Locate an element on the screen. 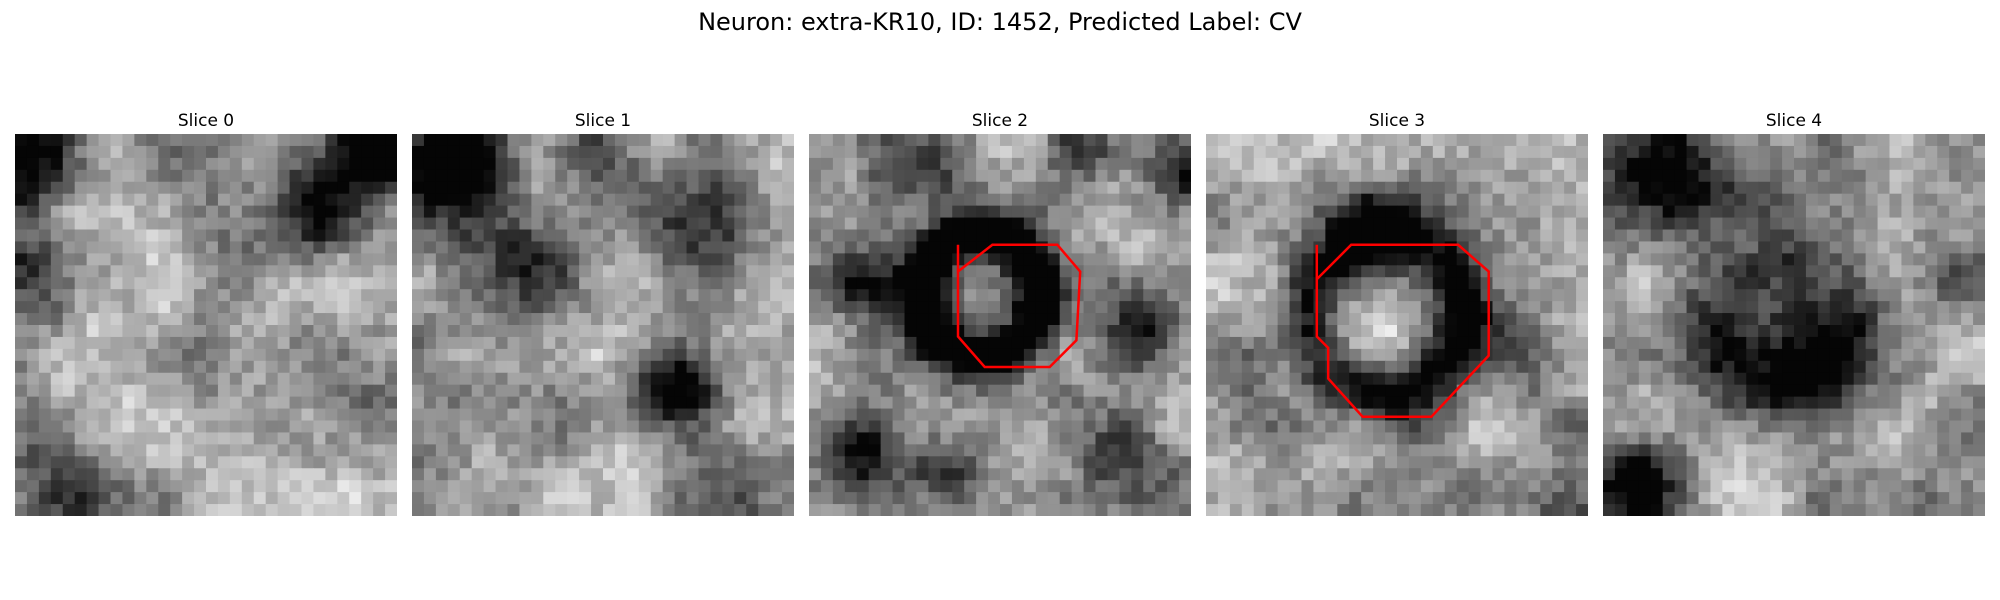 The height and width of the screenshot is (600, 2000). slice-2-pixels is located at coordinates (1000, 325).